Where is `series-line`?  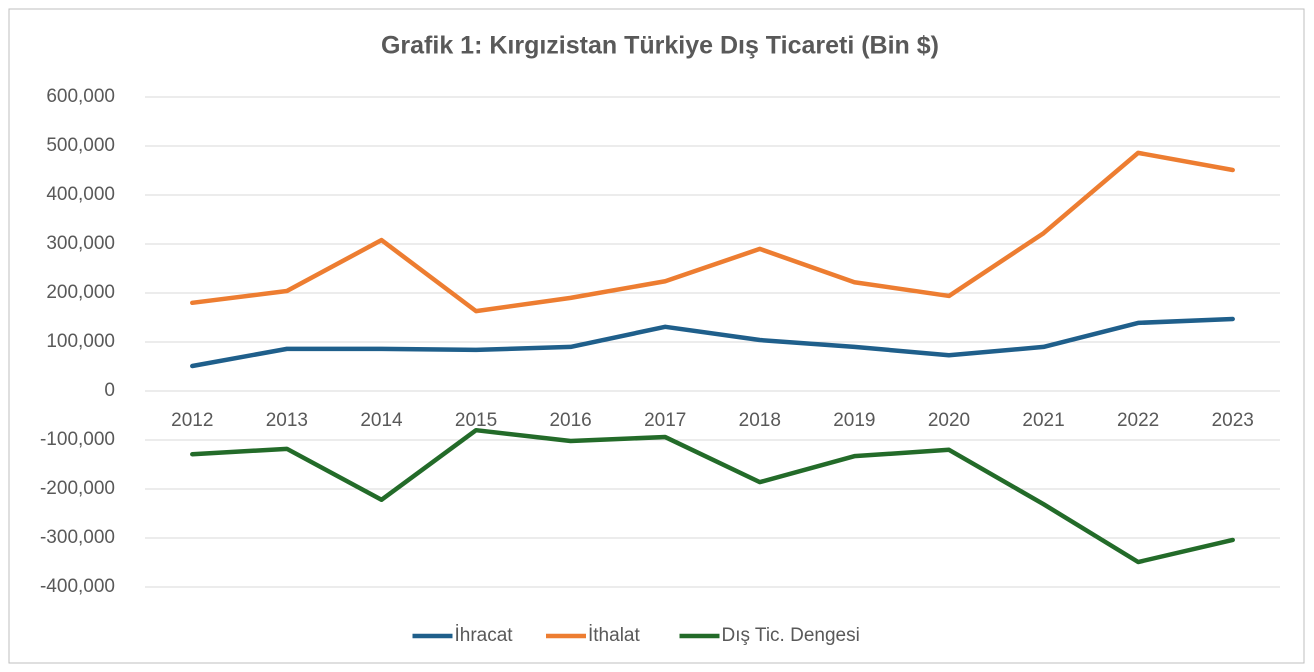 series-line is located at coordinates (712, 342).